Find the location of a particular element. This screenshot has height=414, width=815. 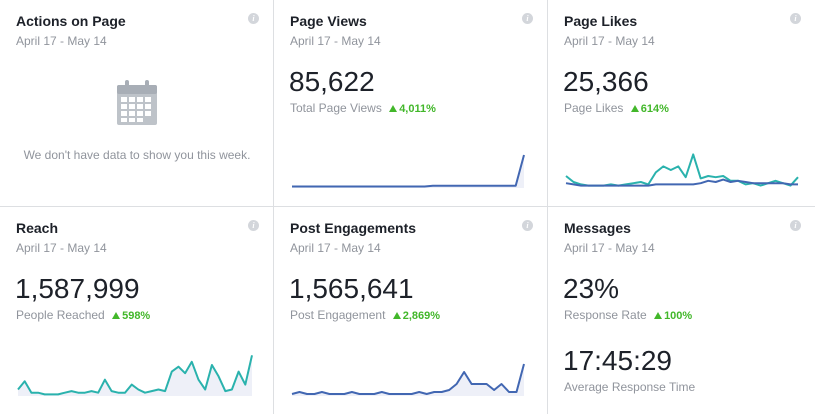

metric-label-row: Response Rate 100% is located at coordinates (628, 315).